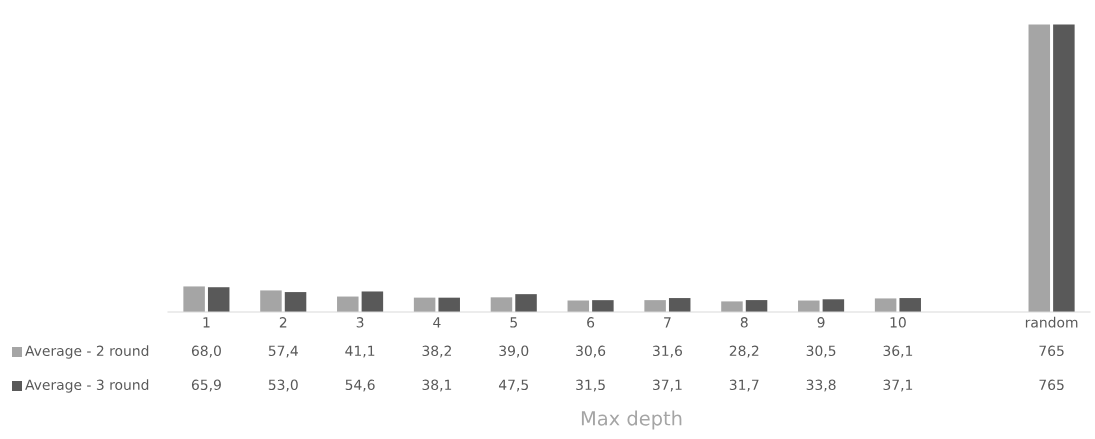 Image resolution: width=1095 pixels, height=439 pixels. I want to click on data-label: 39,0, so click(514, 351).